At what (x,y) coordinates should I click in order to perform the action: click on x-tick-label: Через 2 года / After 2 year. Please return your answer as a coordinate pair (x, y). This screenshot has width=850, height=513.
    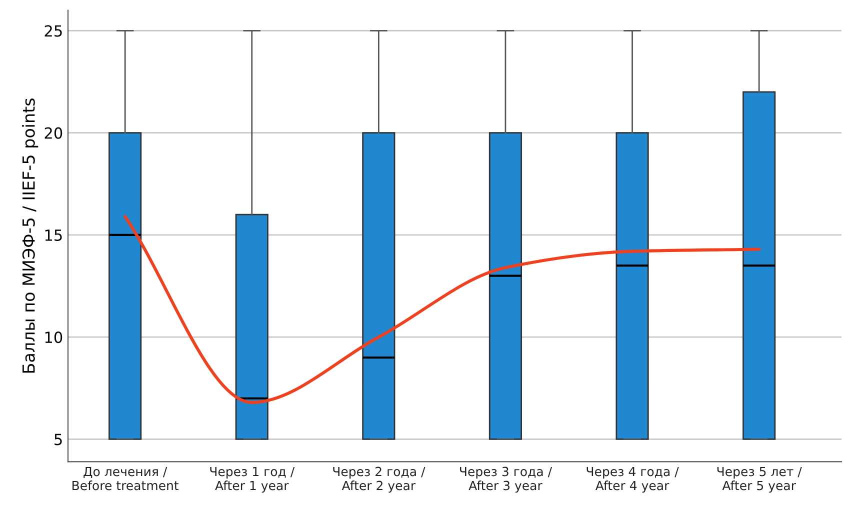
    Looking at the image, I should click on (379, 479).